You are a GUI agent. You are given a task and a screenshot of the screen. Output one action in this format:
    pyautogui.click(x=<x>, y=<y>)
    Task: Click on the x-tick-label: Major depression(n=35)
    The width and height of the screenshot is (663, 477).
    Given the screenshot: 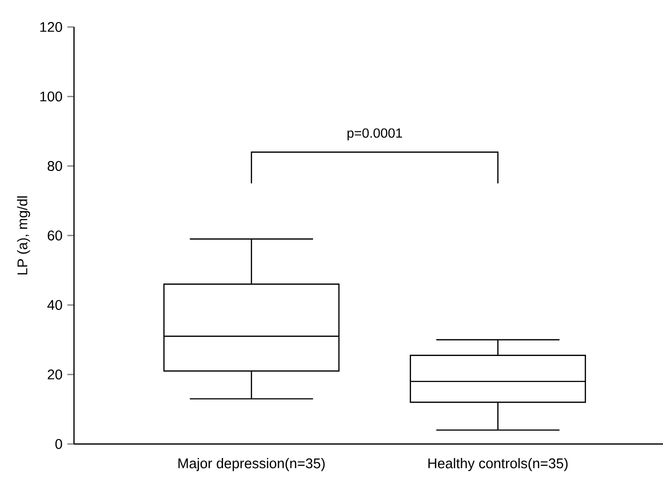 What is the action you would take?
    pyautogui.click(x=251, y=465)
    